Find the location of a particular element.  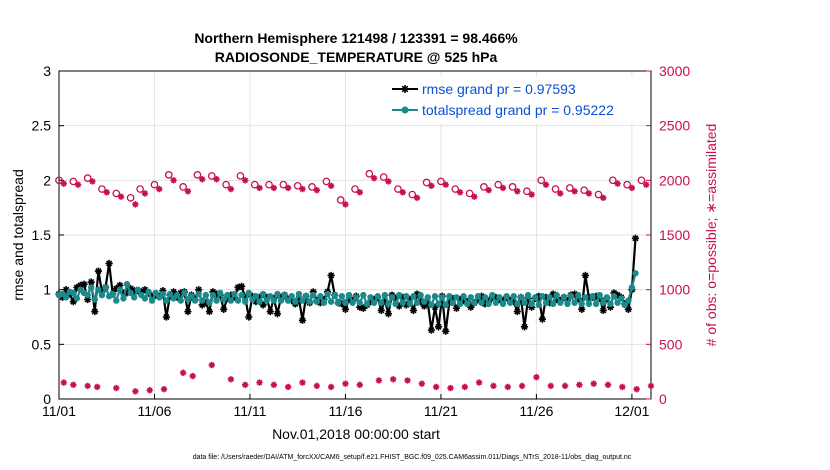

y-right-tick-label: 2000 is located at coordinates (674, 180).